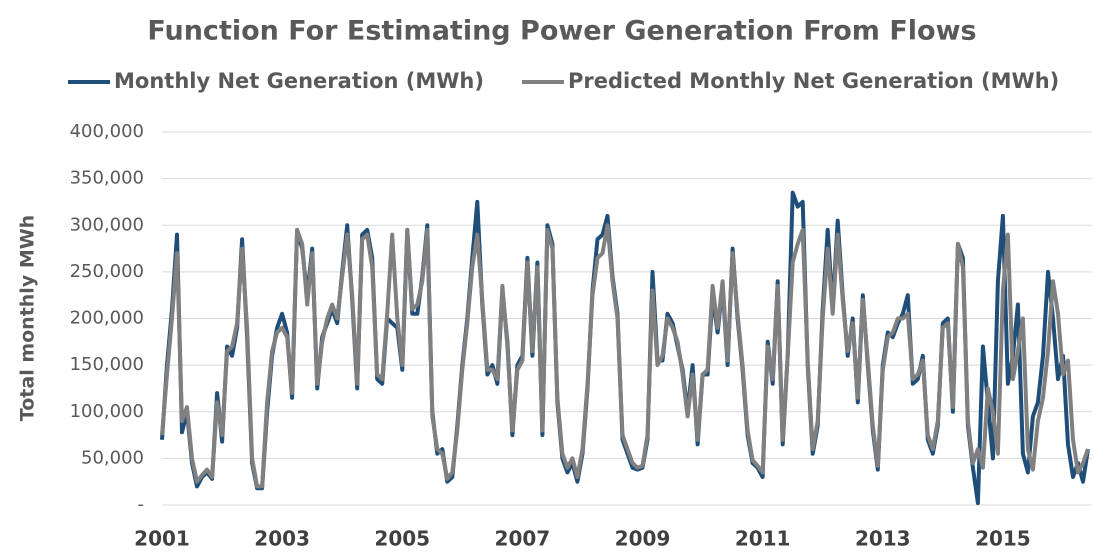 Image resolution: width=1093 pixels, height=554 pixels. What do you see at coordinates (282, 539) in the screenshot?
I see `x-tick-label: 2003` at bounding box center [282, 539].